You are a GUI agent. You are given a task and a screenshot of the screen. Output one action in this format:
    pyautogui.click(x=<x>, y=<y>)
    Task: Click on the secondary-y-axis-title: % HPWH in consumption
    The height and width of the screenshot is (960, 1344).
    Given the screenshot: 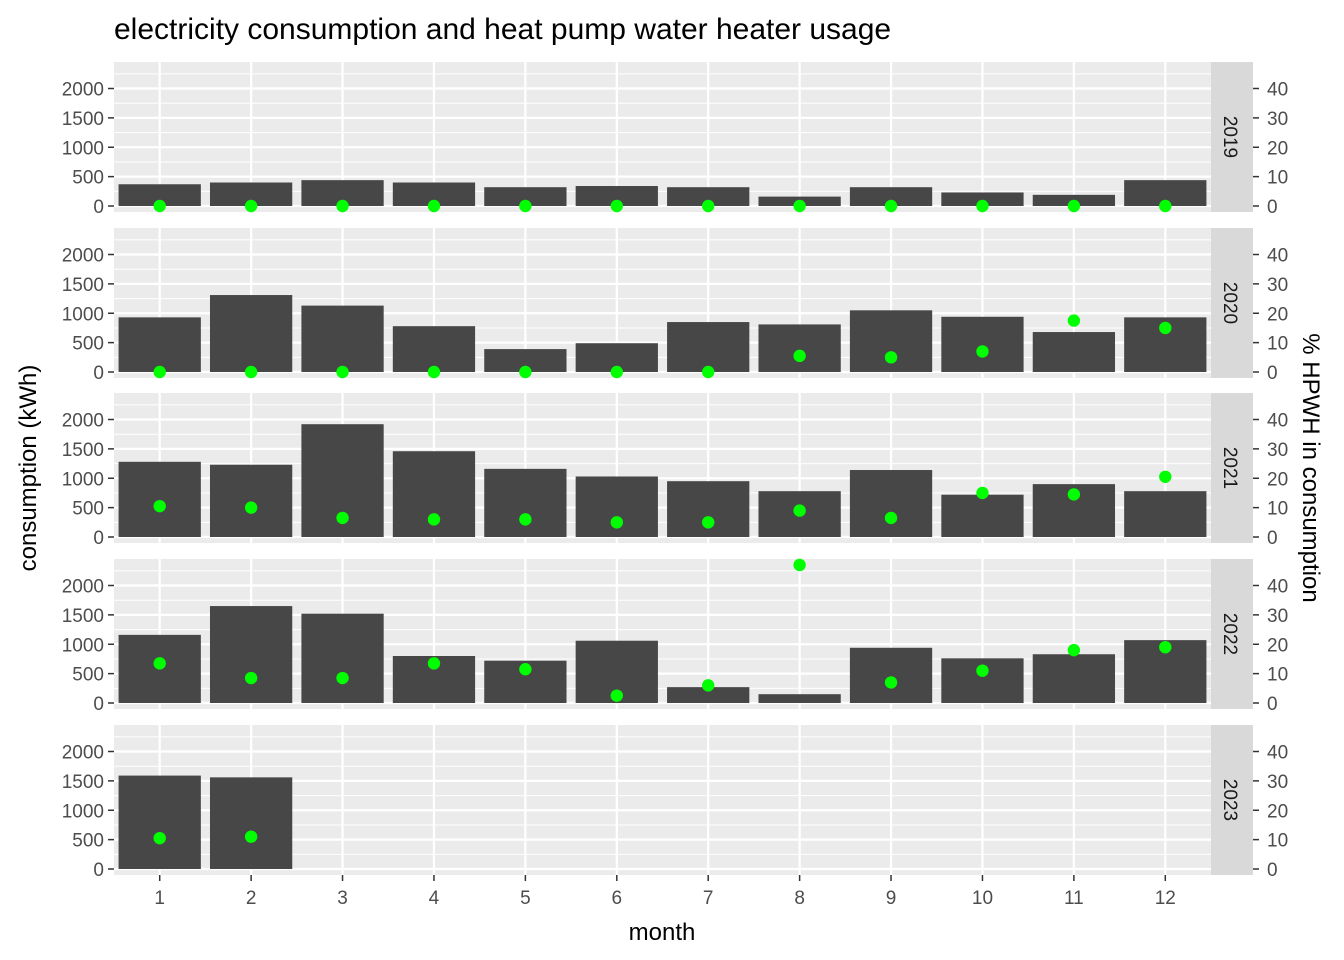 What is the action you would take?
    pyautogui.click(x=1310, y=467)
    